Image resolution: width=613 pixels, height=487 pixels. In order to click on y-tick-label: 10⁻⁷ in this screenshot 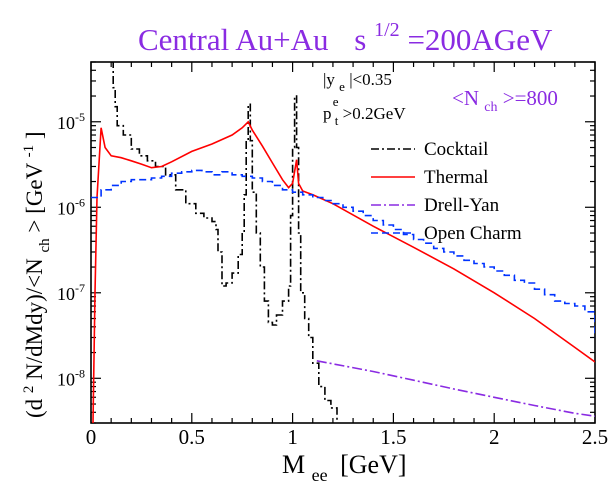, I will do `click(71, 292)`.